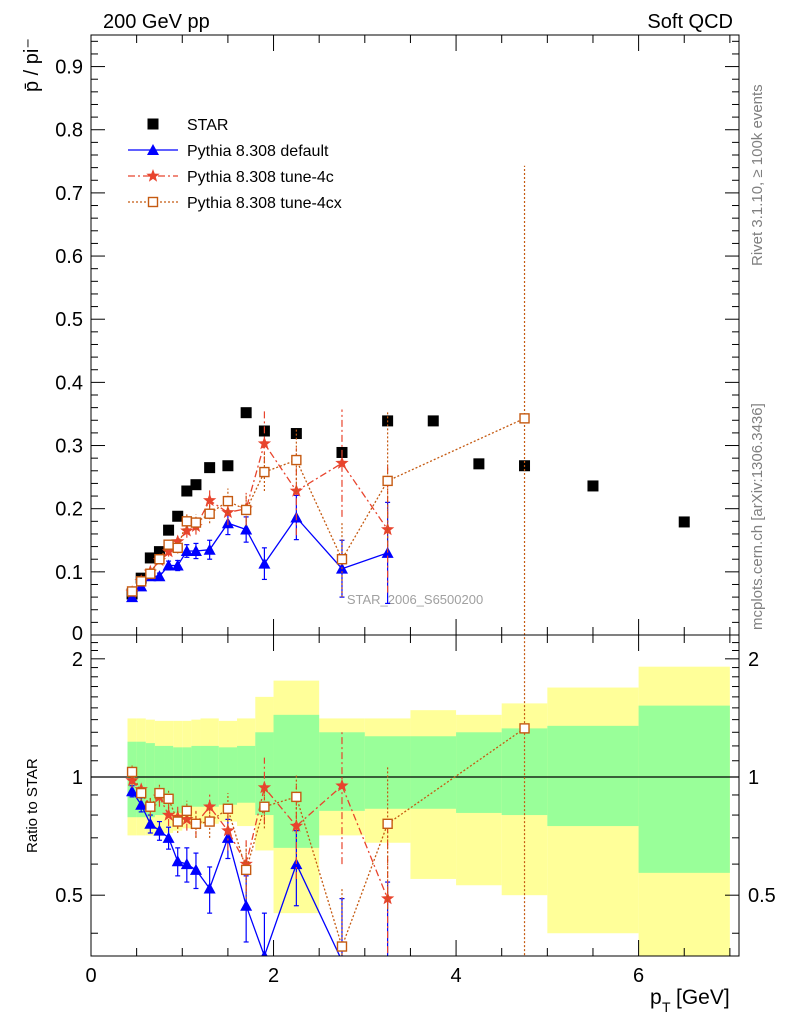 The height and width of the screenshot is (1024, 786). Describe the element at coordinates (69, 194) in the screenshot. I see `main-ytick-label: 0.7` at that location.